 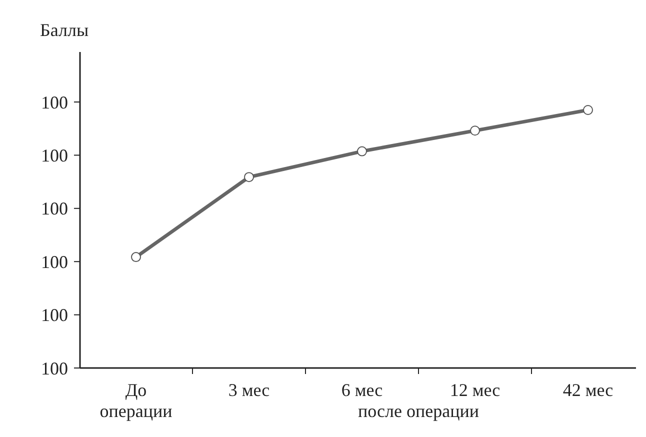 I want to click on x-tick-label: До операции, so click(x=136, y=400).